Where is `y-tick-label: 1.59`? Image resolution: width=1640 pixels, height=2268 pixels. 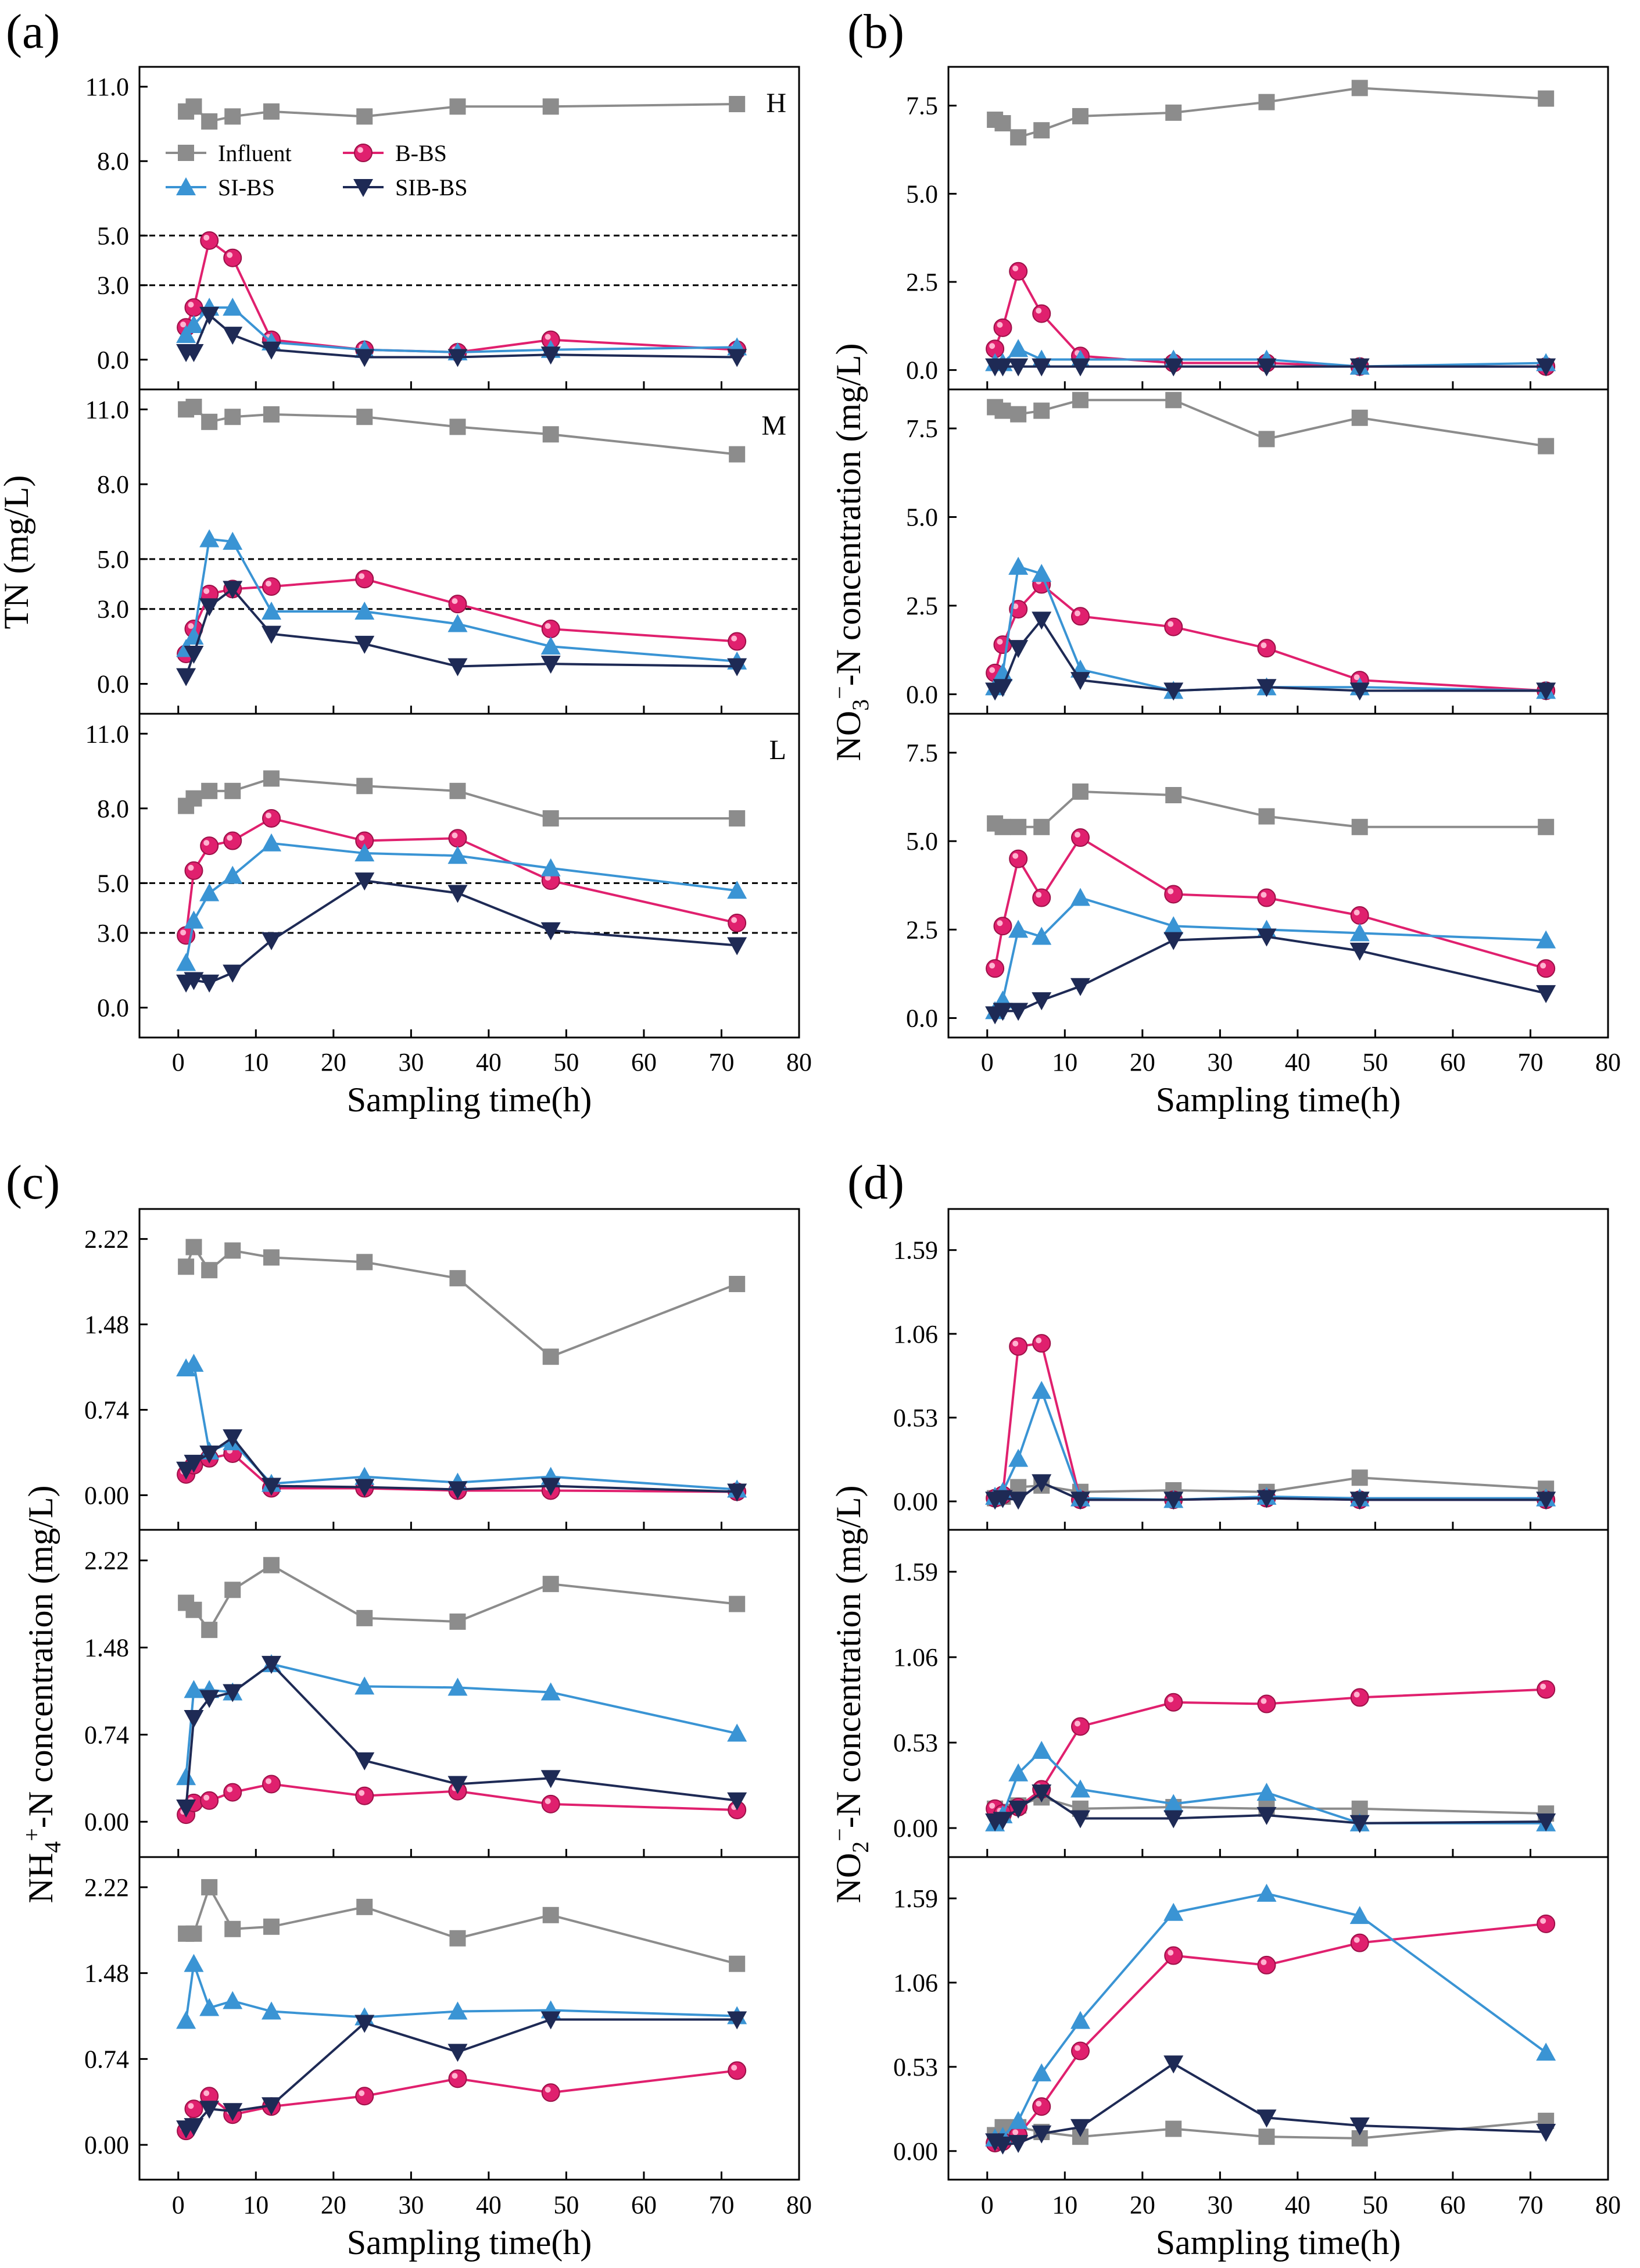 y-tick-label: 1.59 is located at coordinates (915, 1899).